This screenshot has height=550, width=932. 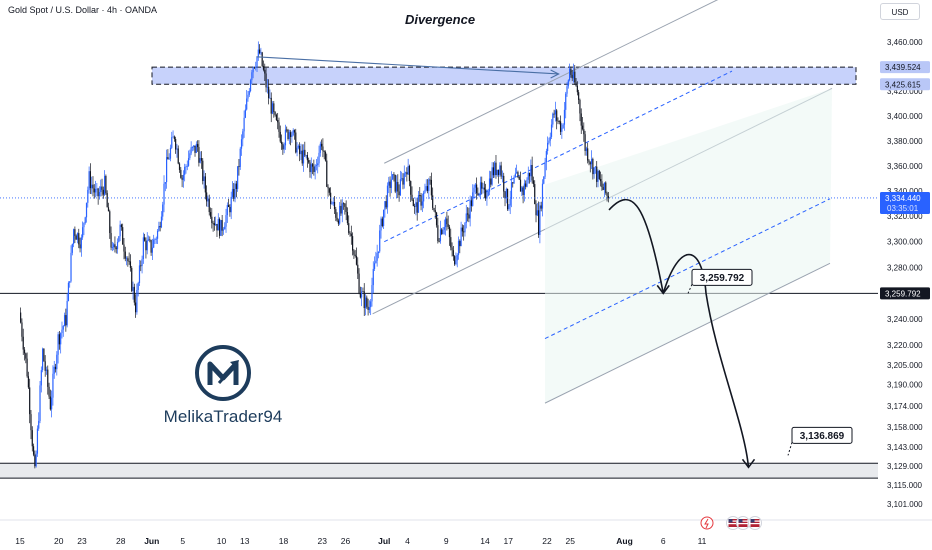 I want to click on us-flag-canton, so click(x=740, y=521).